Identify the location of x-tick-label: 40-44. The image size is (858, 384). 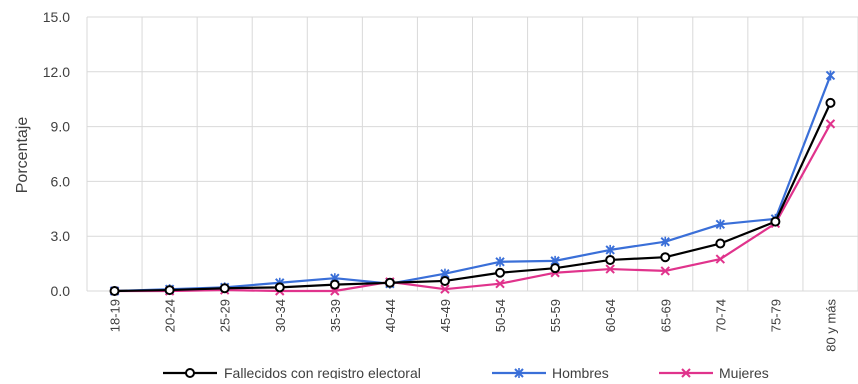
(390, 315).